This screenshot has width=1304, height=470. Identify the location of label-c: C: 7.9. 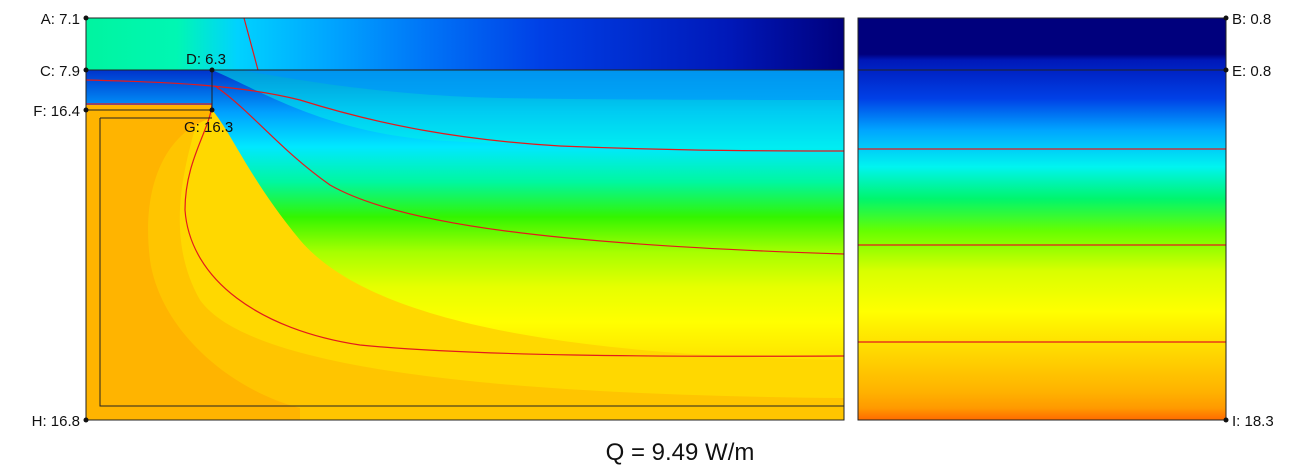
(60, 71).